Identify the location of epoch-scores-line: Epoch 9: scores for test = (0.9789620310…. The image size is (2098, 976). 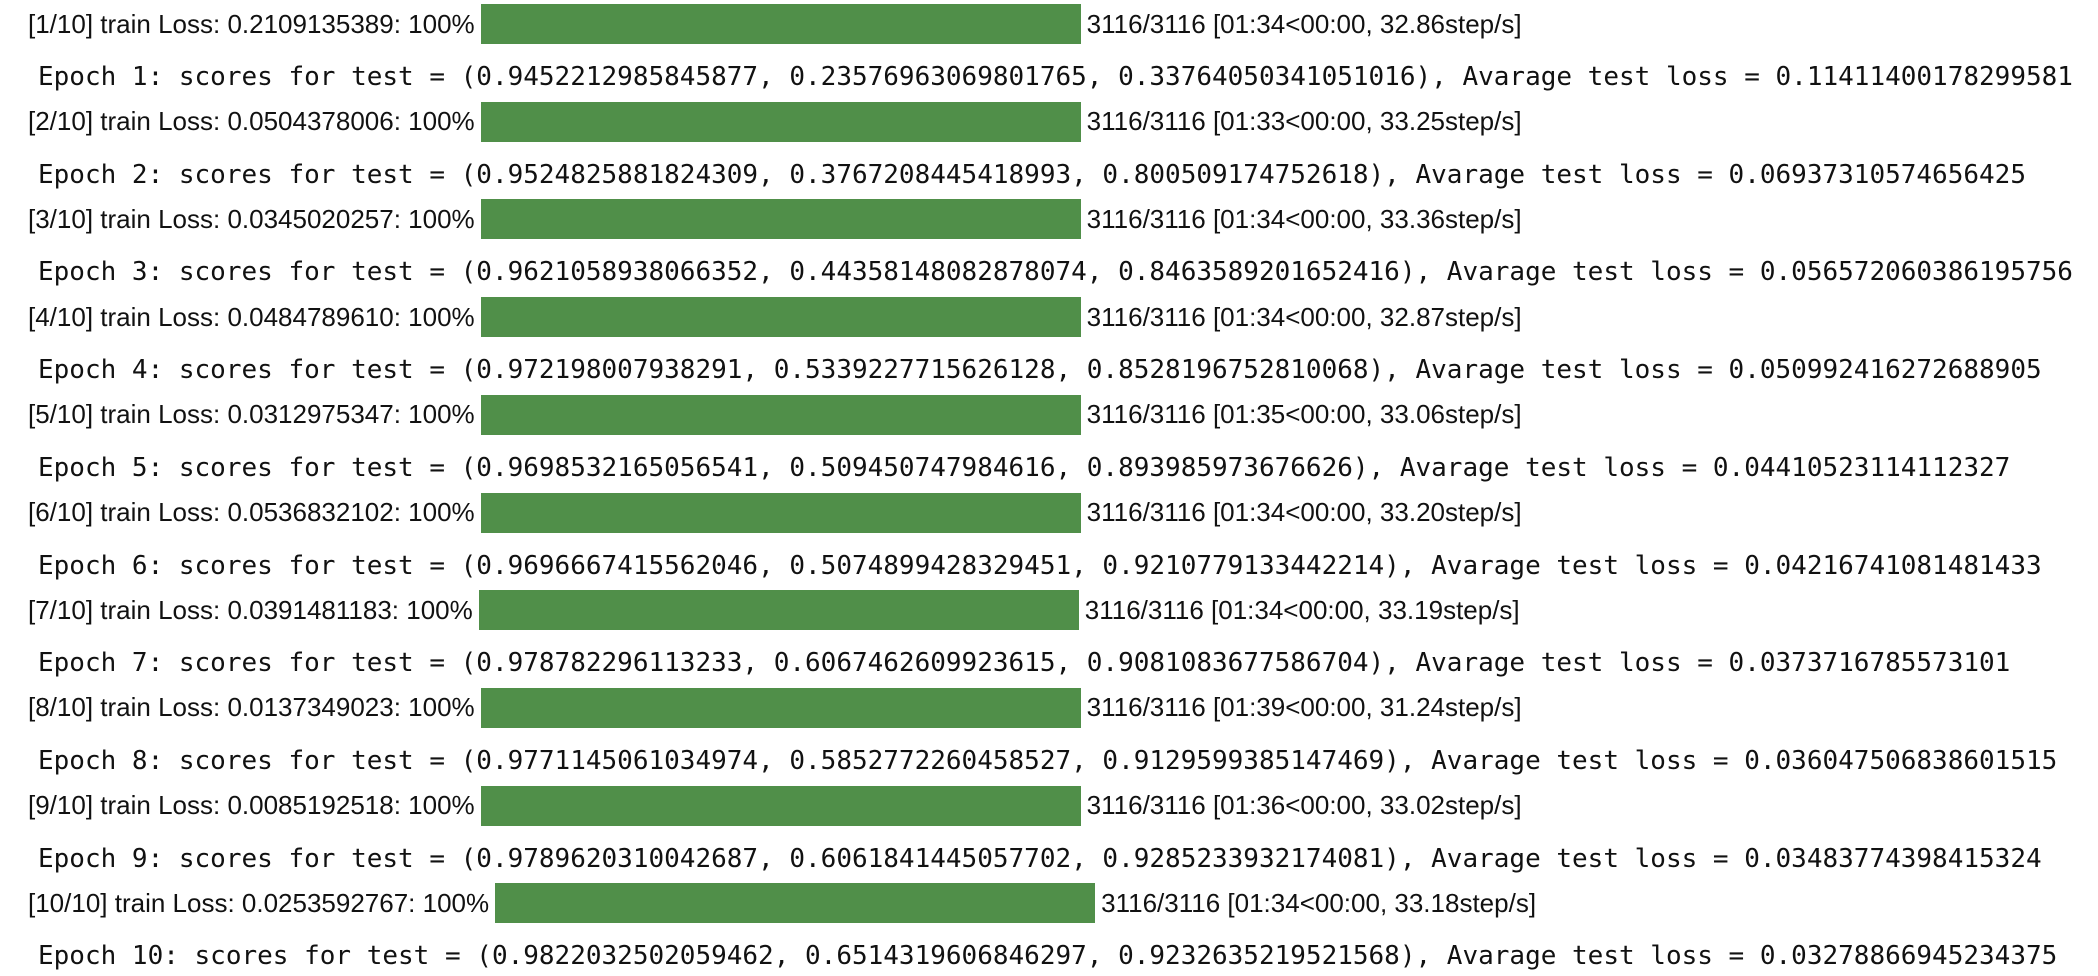
(1040, 858).